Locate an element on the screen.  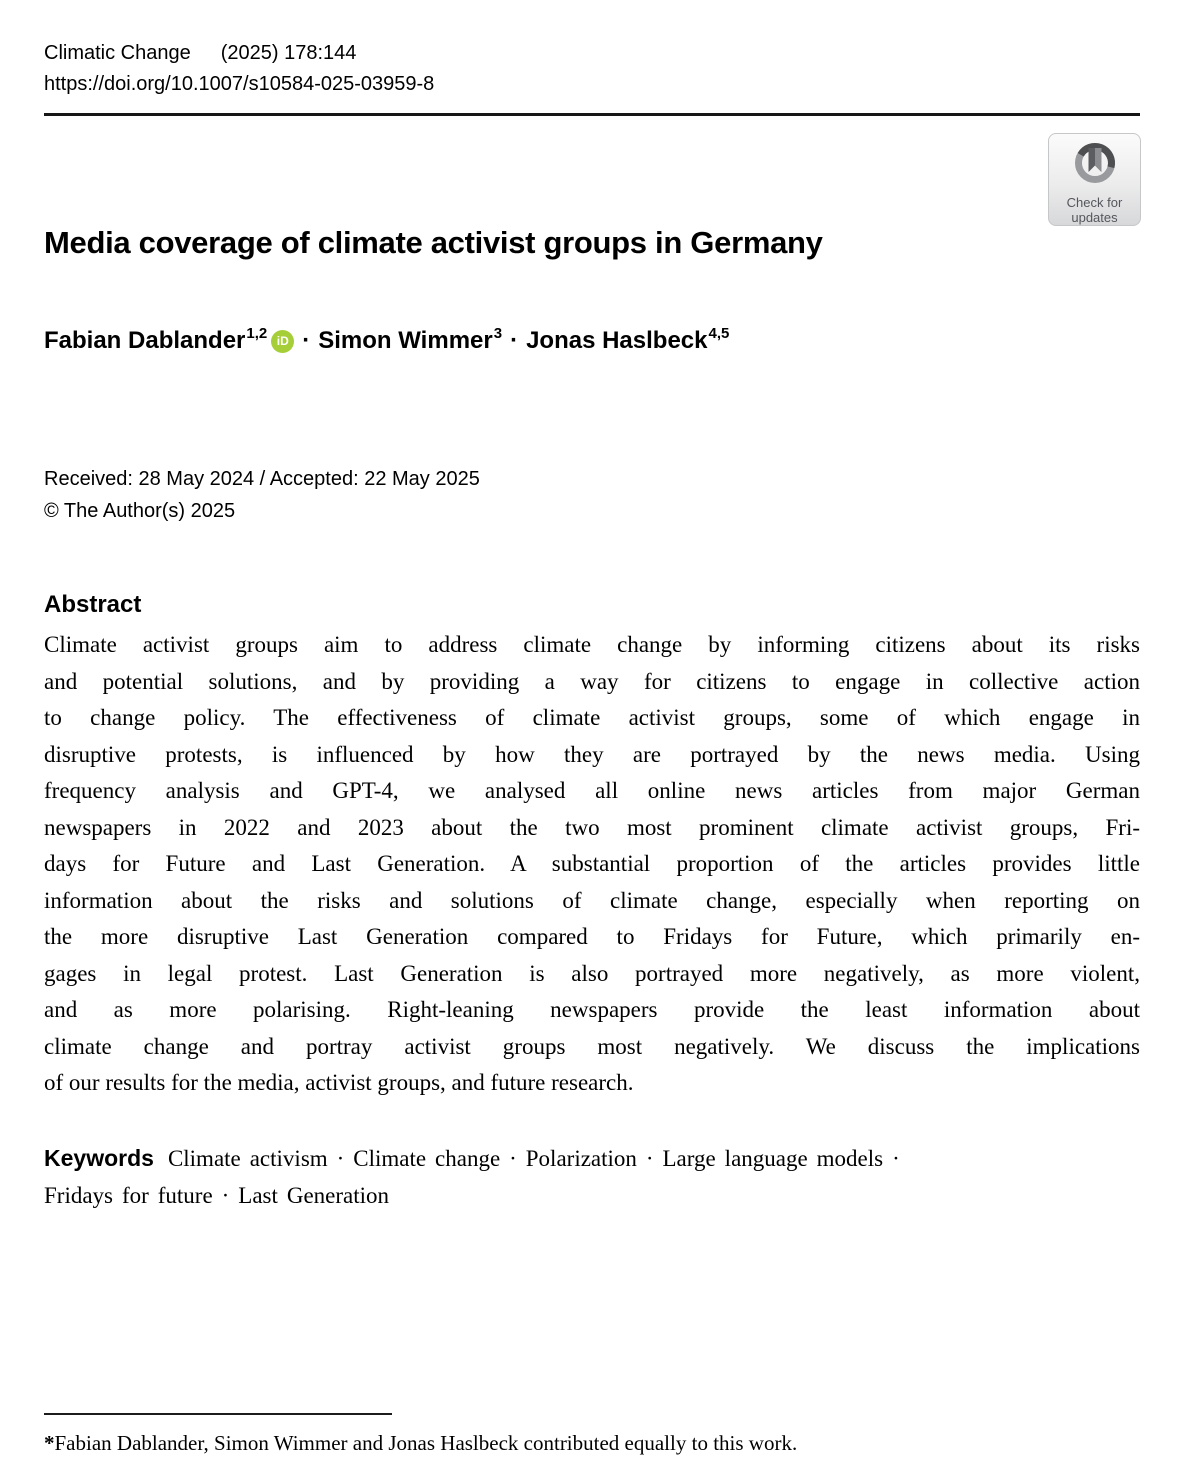
copyright-notice: © The Author(s) 2025 is located at coordinates (140, 511).